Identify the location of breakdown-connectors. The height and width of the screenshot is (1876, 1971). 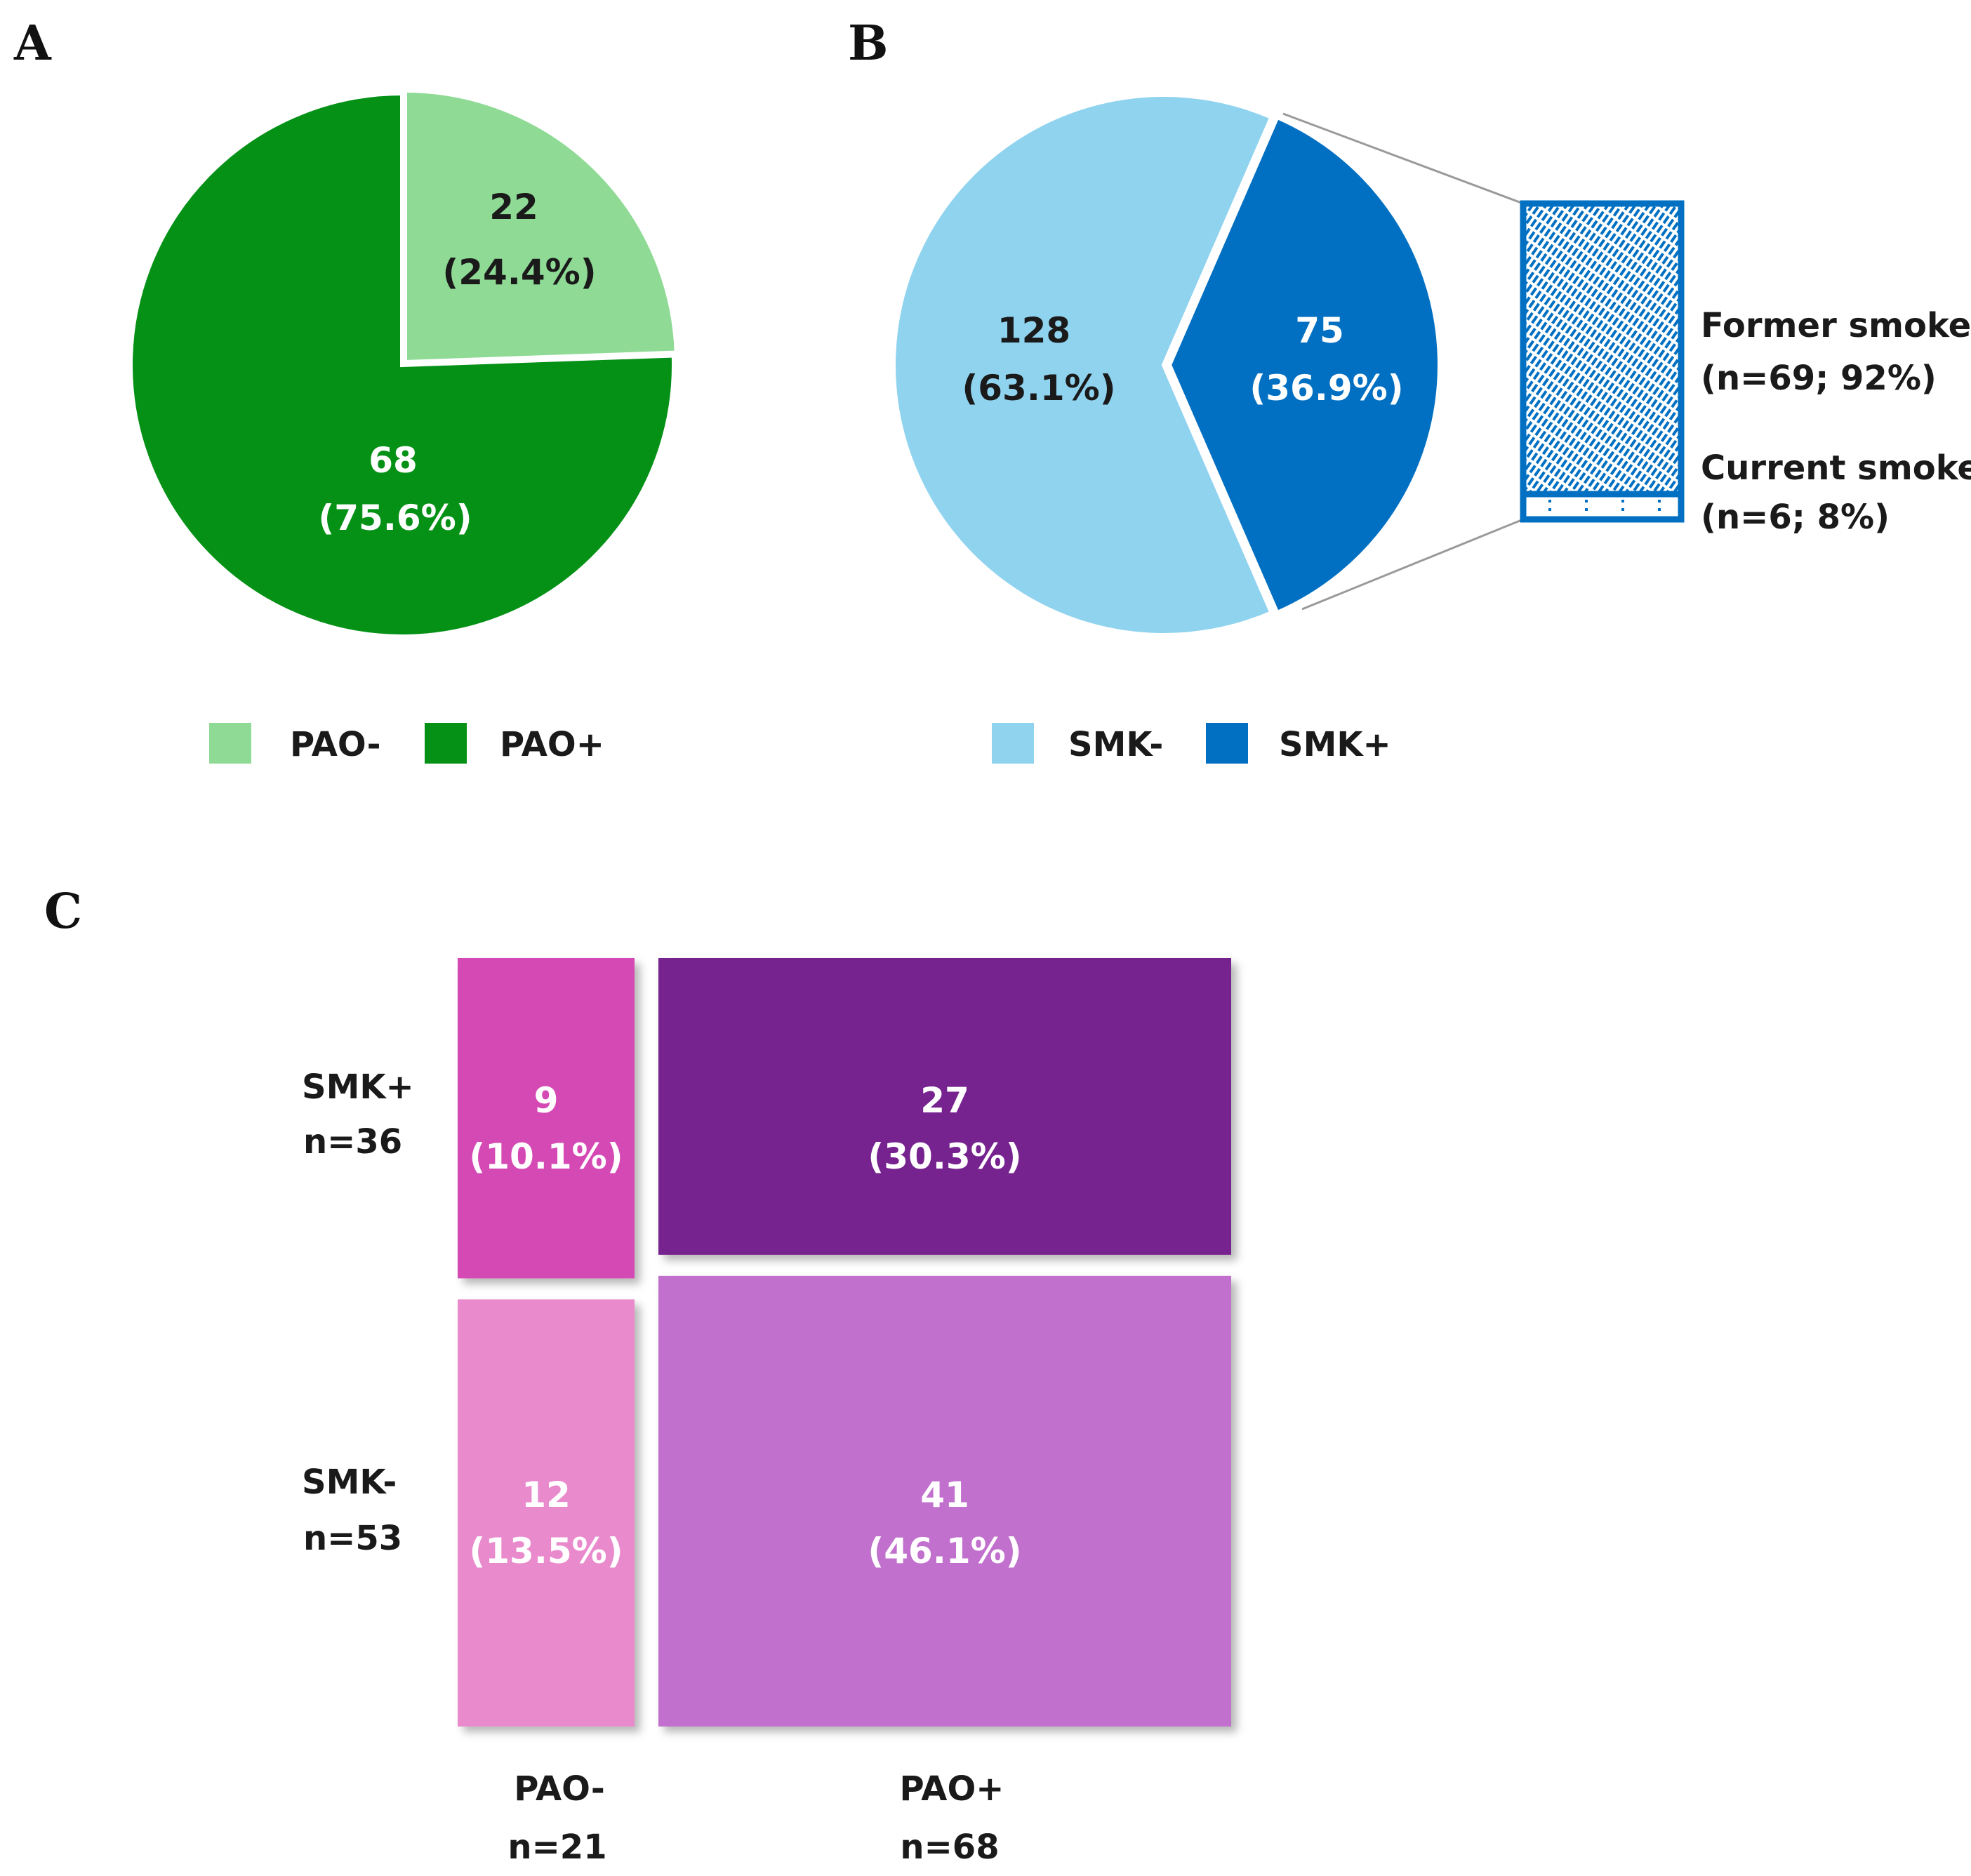
(1403, 361).